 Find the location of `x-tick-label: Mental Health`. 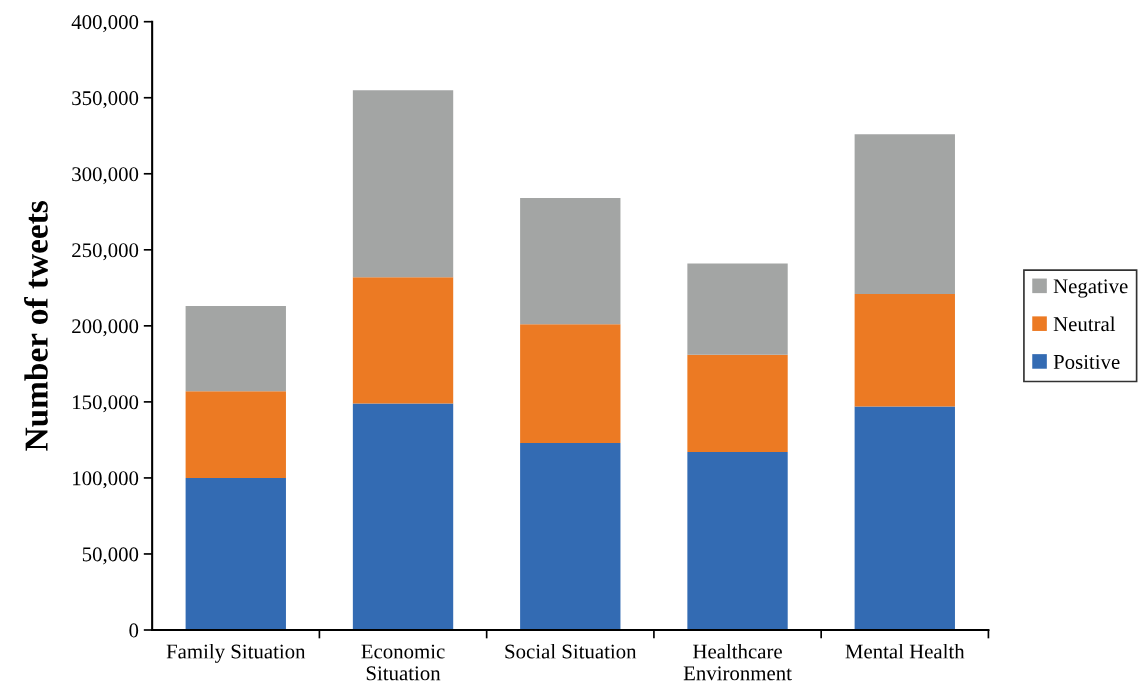

x-tick-label: Mental Health is located at coordinates (905, 651).